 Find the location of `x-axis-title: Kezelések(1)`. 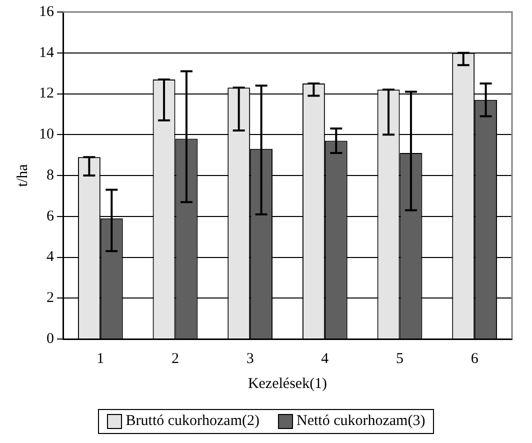

x-axis-title: Kezelések(1) is located at coordinates (288, 384).